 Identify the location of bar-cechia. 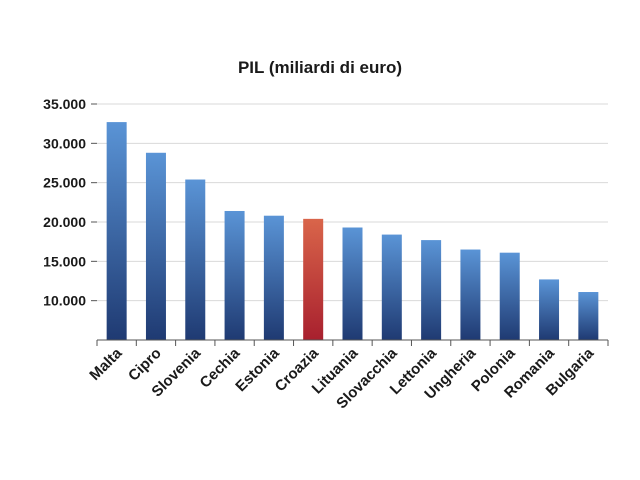
(234, 275).